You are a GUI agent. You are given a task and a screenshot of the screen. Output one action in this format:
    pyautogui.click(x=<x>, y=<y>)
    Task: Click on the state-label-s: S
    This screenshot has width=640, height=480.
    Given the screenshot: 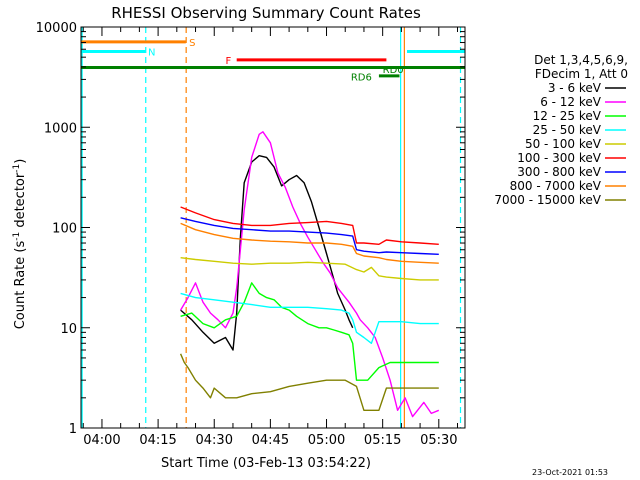 What is the action you would take?
    pyautogui.click(x=192, y=43)
    